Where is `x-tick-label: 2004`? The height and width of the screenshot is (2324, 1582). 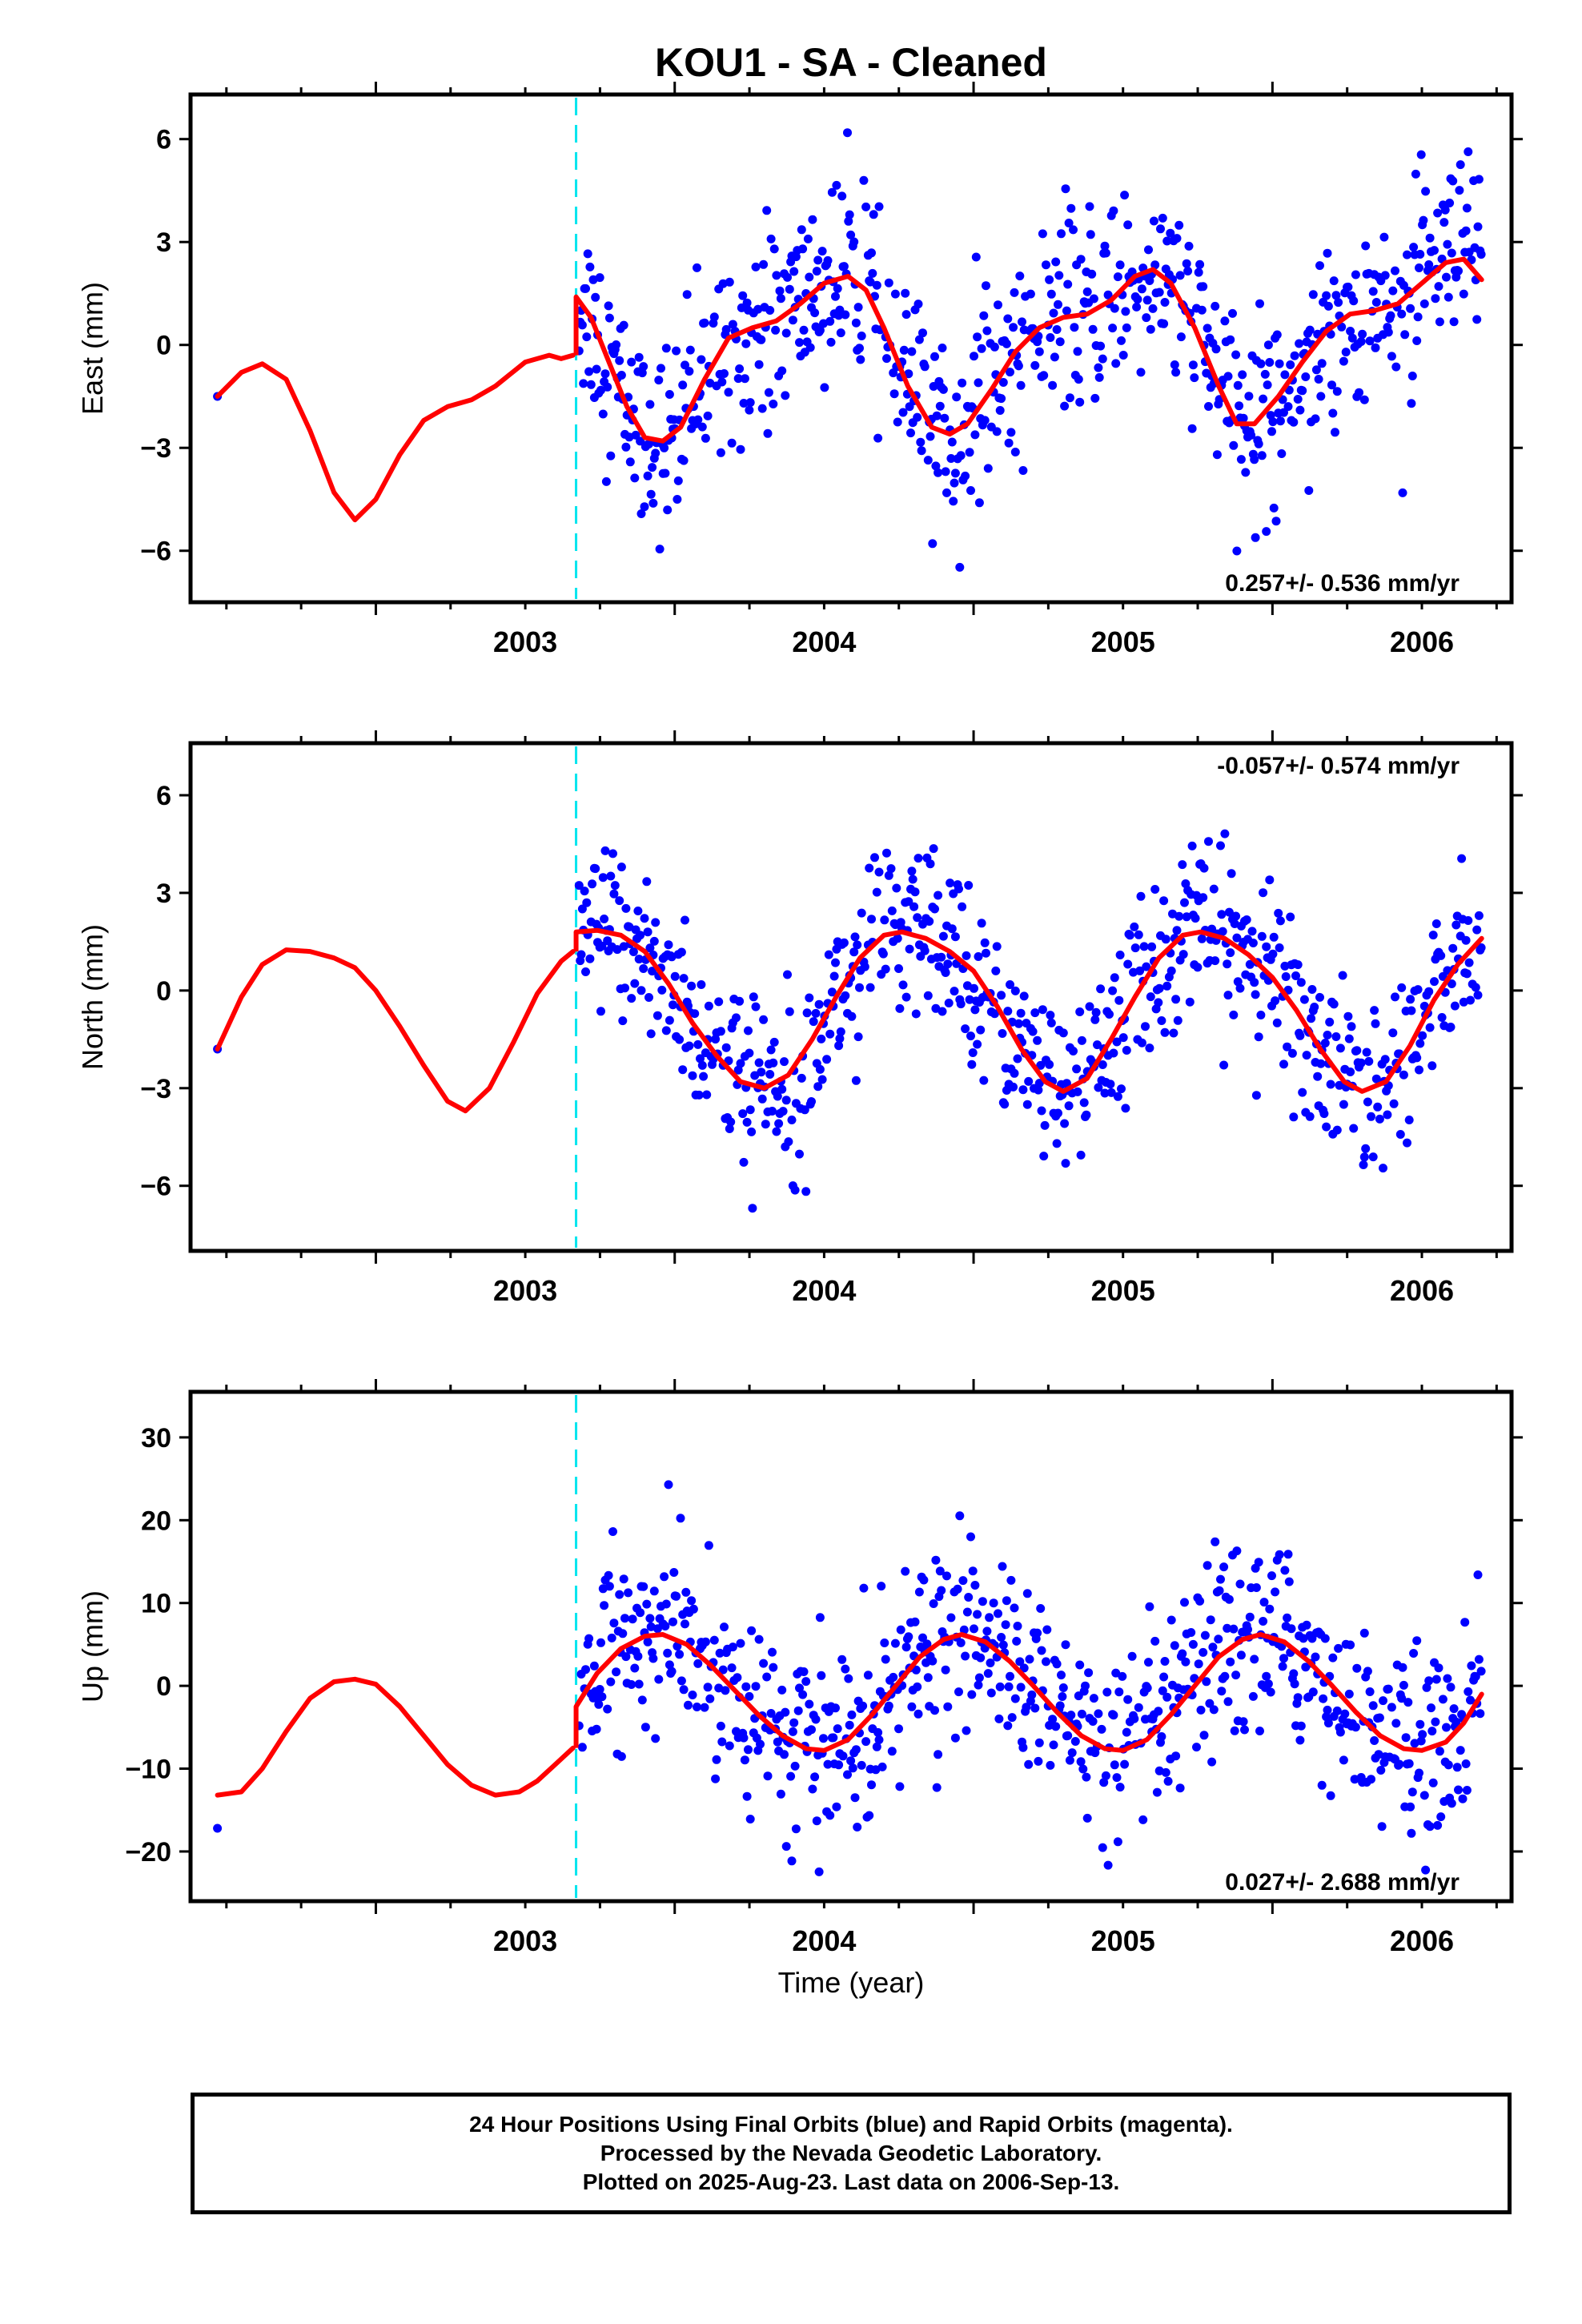
x-tick-label: 2004 is located at coordinates (824, 1290).